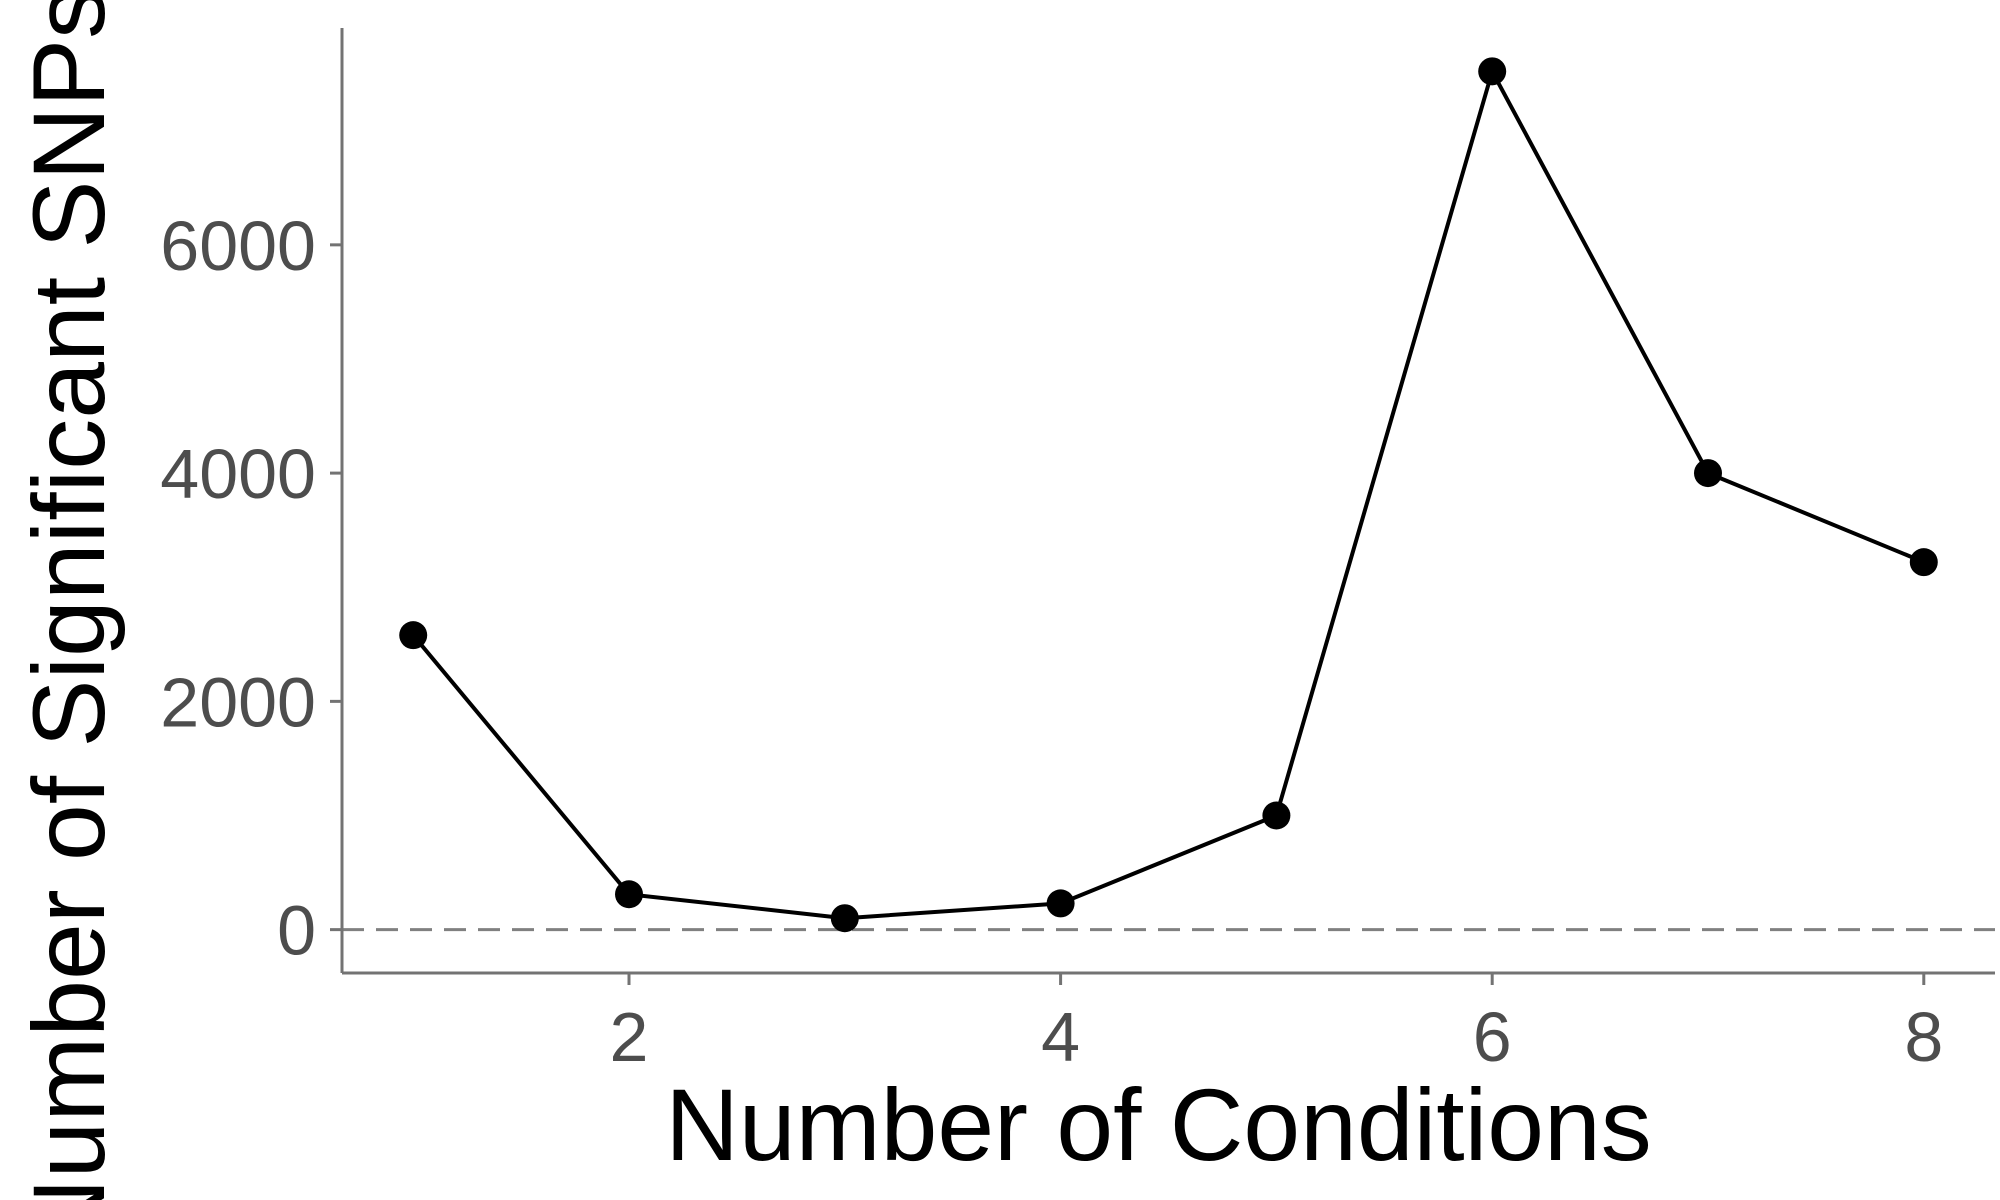 The image size is (2000, 1200). What do you see at coordinates (1276, 1024) in the screenshot?
I see `x-axis-ticks: 2 4 6 8` at bounding box center [1276, 1024].